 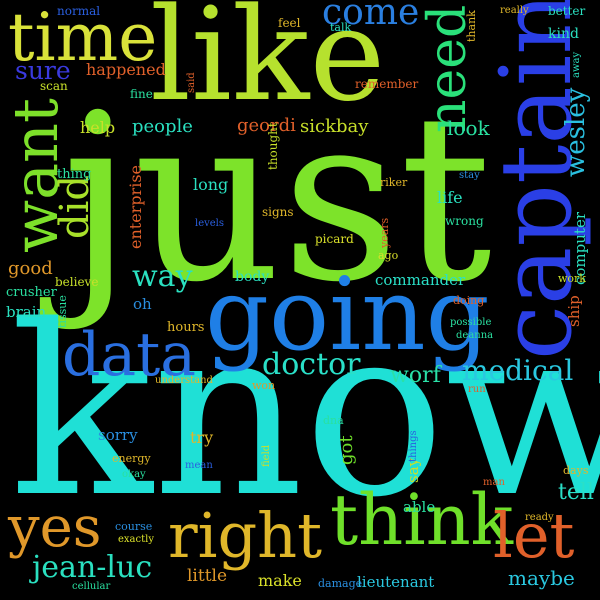 What do you see at coordinates (31, 292) in the screenshot?
I see `word: crusher` at bounding box center [31, 292].